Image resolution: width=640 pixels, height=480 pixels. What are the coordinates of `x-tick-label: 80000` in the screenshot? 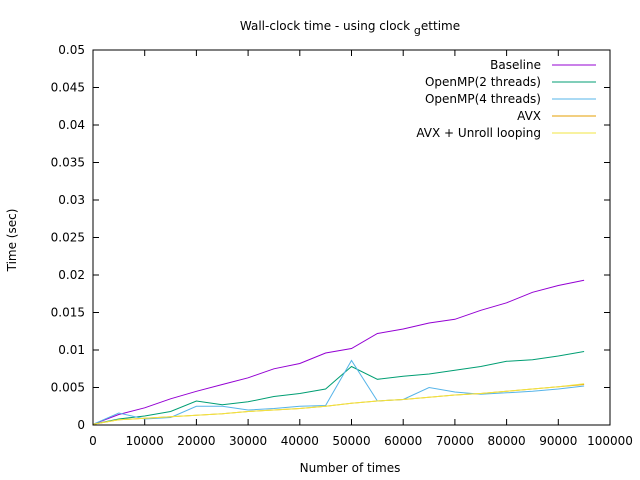 It's located at (507, 441).